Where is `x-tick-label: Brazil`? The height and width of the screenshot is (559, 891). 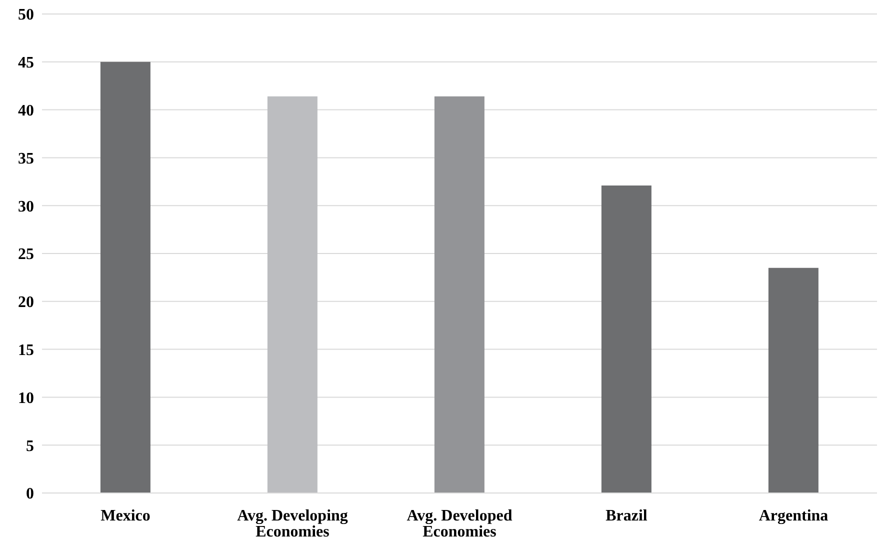
x-tick-label: Brazil is located at coordinates (627, 515).